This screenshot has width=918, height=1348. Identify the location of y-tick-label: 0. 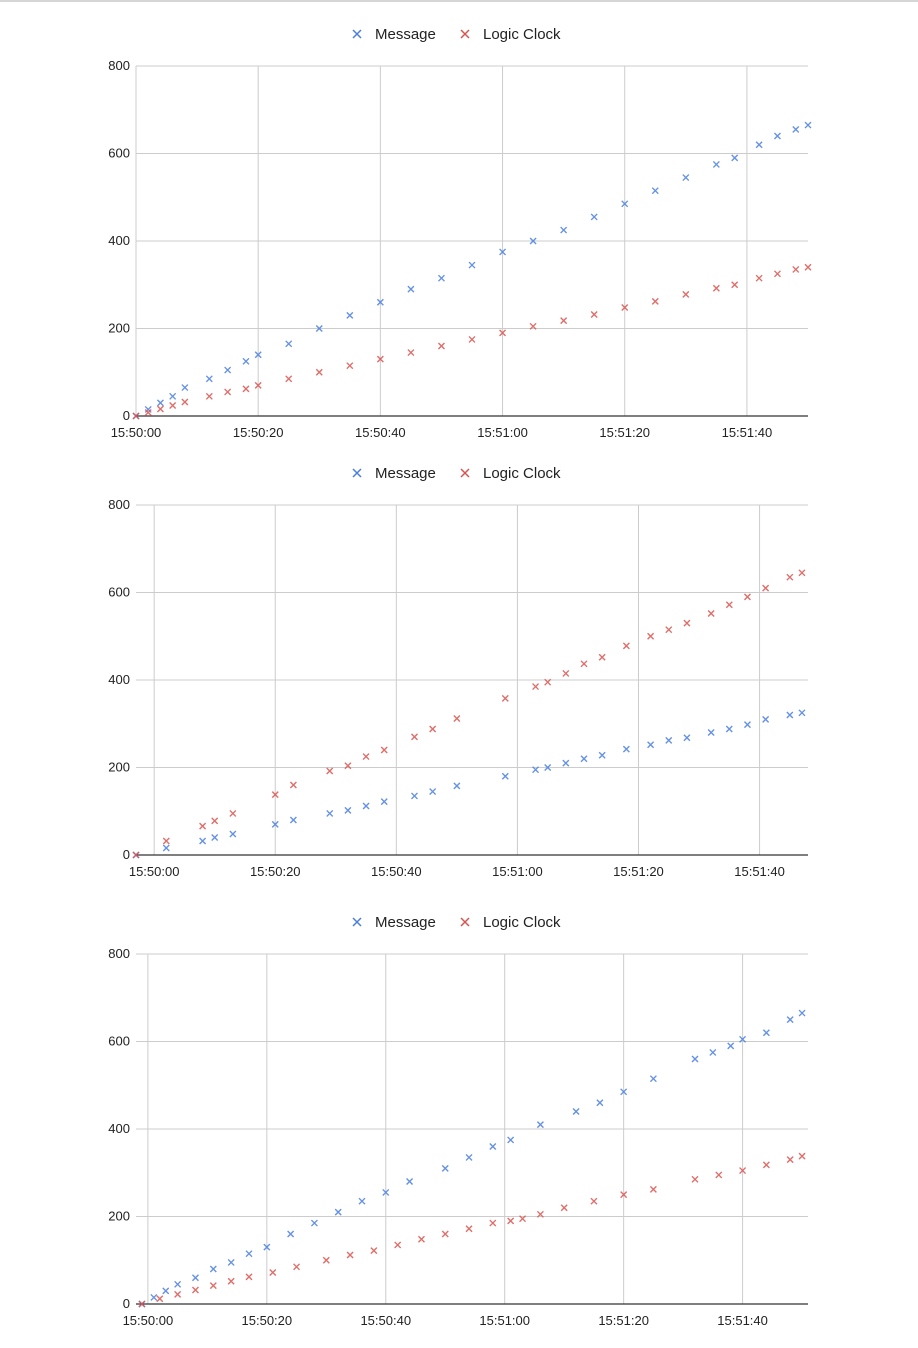
(126, 415).